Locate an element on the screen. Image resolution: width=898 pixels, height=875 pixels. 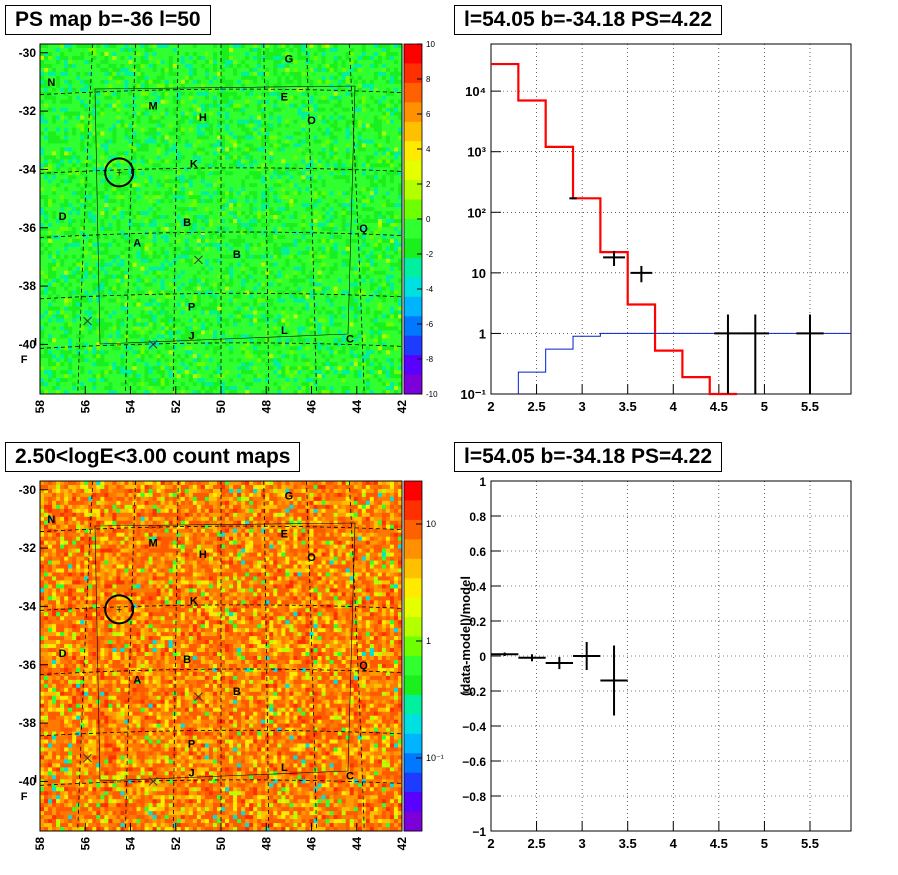
residual-x-tick-label: 4 is located at coordinates (674, 843).